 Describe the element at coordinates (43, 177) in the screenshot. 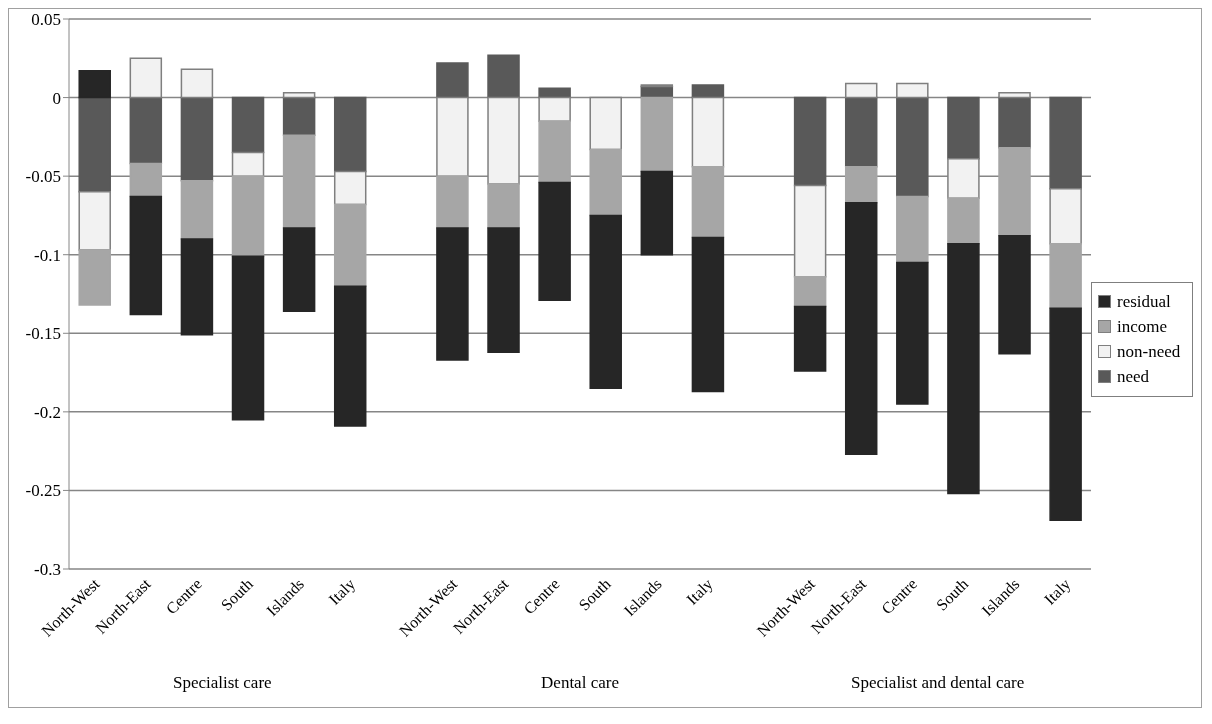

I see `y-tick-label: -0.05` at that location.